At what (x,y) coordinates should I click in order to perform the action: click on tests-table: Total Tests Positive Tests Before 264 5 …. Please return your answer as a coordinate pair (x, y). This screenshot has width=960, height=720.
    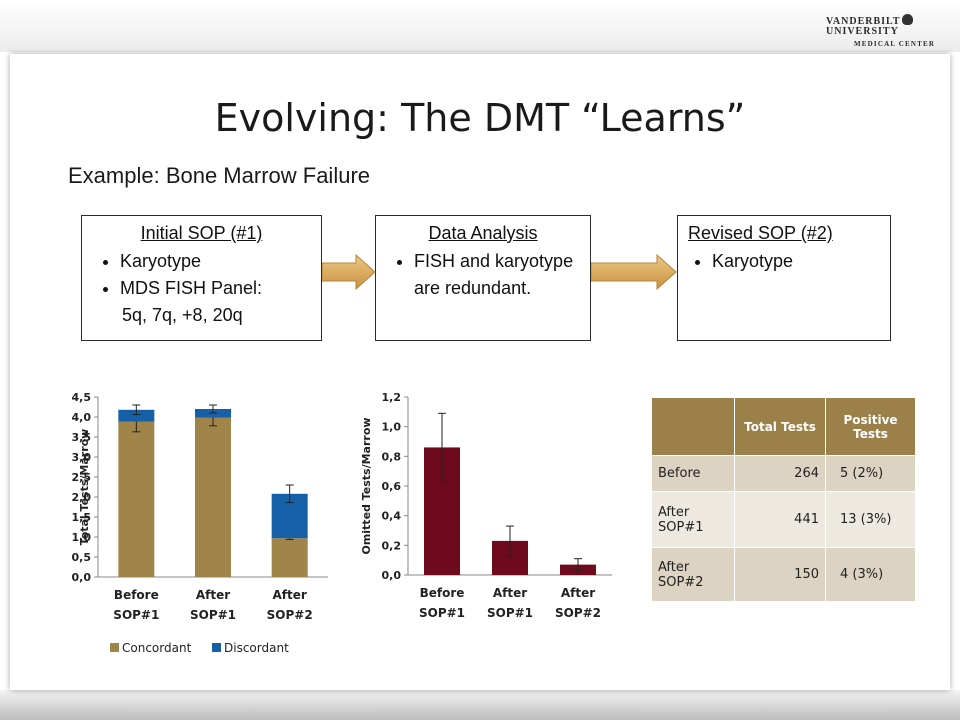
    Looking at the image, I should click on (783, 499).